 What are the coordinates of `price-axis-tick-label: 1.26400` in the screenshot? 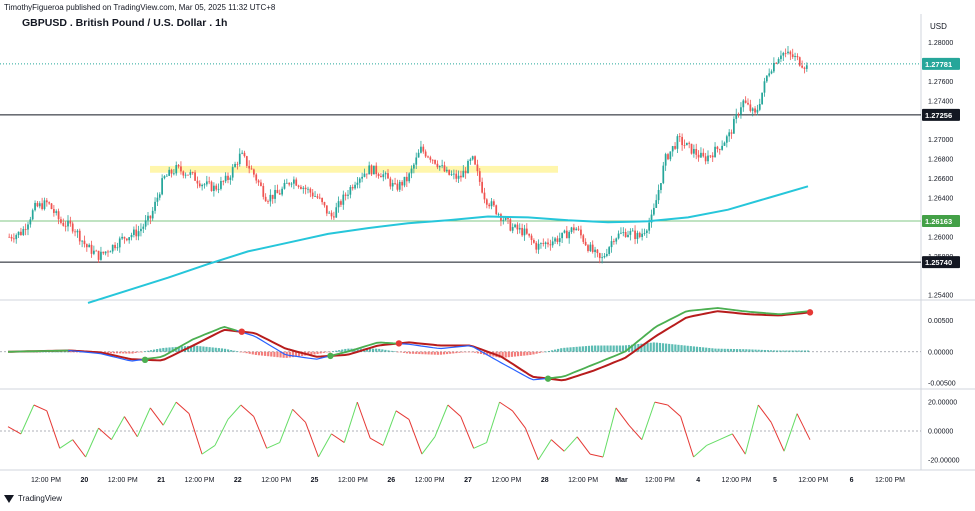 It's located at (940, 199).